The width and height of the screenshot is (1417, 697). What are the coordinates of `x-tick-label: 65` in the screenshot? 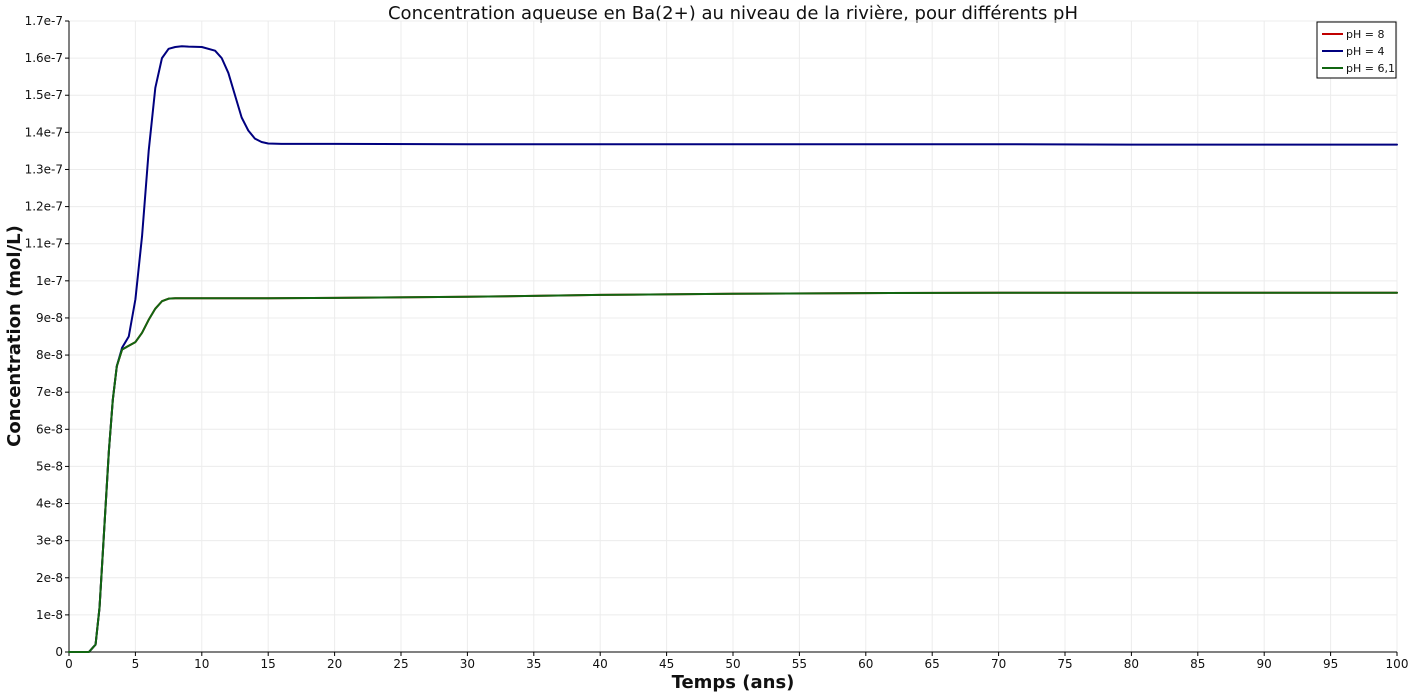 It's located at (932, 664).